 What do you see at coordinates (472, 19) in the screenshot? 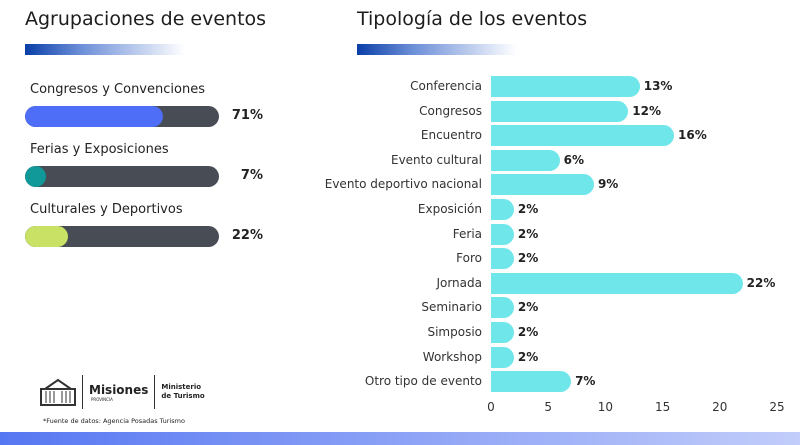
I see `chart-title: Tipología de los eventos` at bounding box center [472, 19].